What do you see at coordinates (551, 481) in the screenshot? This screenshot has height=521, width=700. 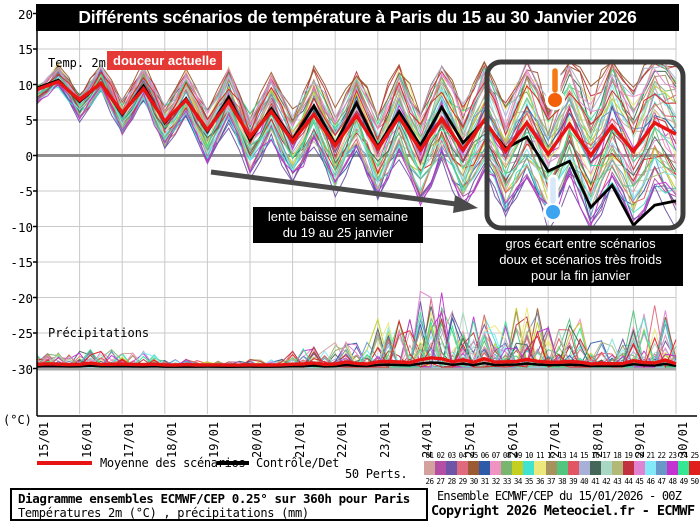 I see `pert-number: 37` at bounding box center [551, 481].